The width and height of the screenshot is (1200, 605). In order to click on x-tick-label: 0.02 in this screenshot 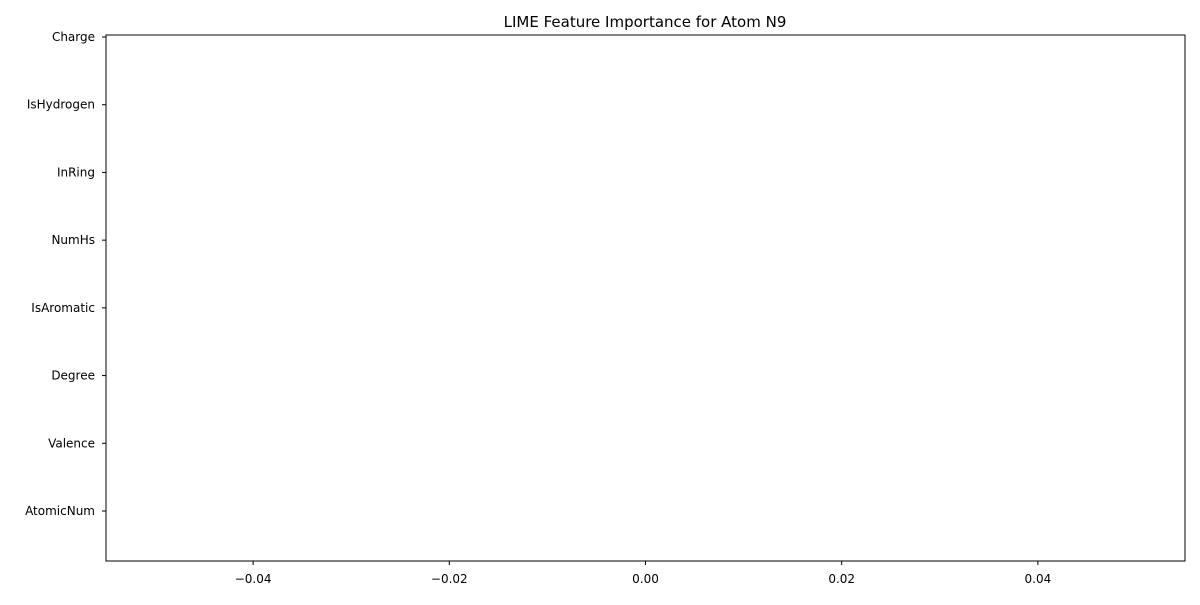, I will do `click(841, 579)`.